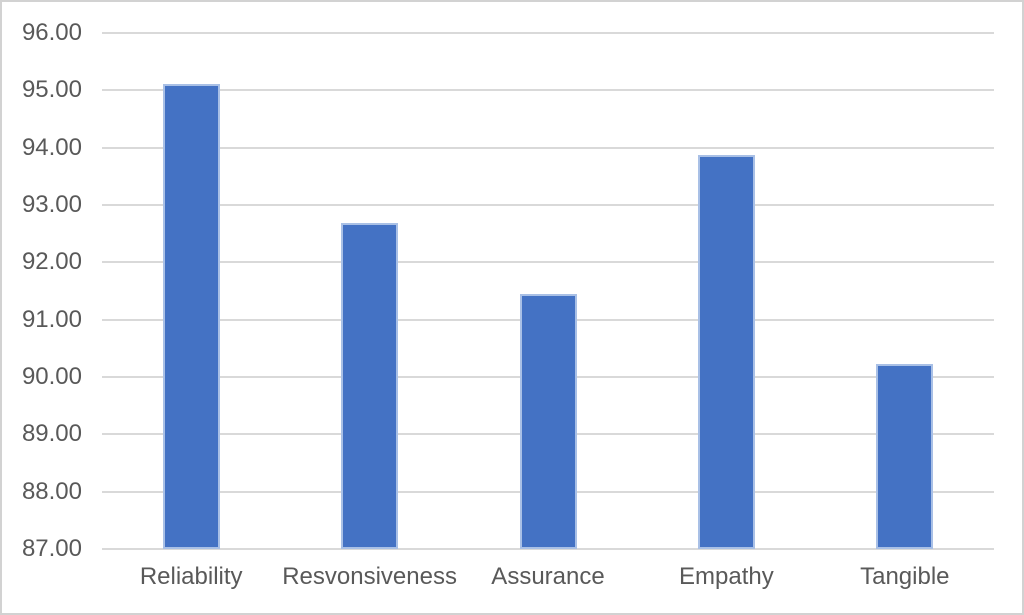 Image resolution: width=1024 pixels, height=615 pixels. I want to click on x-axis-category-label: Resvonsiveness, so click(369, 576).